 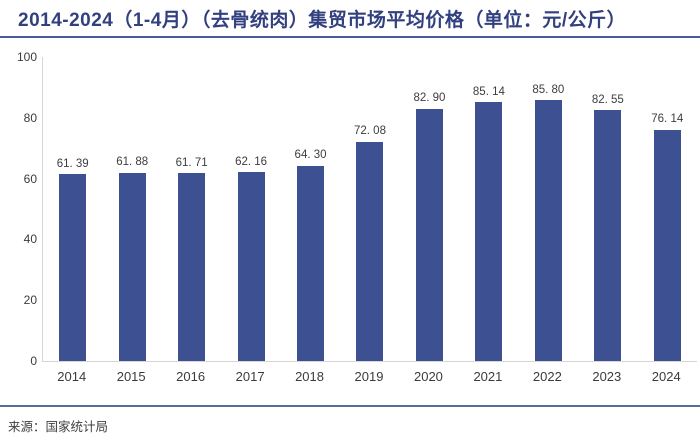 I want to click on bar-value-label: 61. 71, so click(x=191, y=162).